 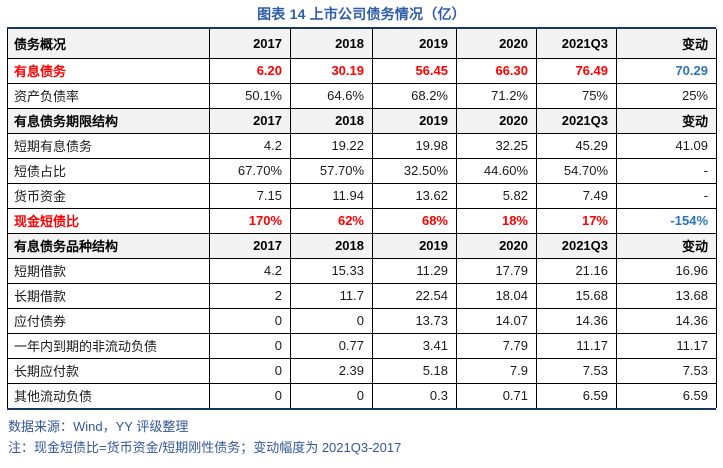 I want to click on cell-change: 70.29, so click(x=666, y=70).